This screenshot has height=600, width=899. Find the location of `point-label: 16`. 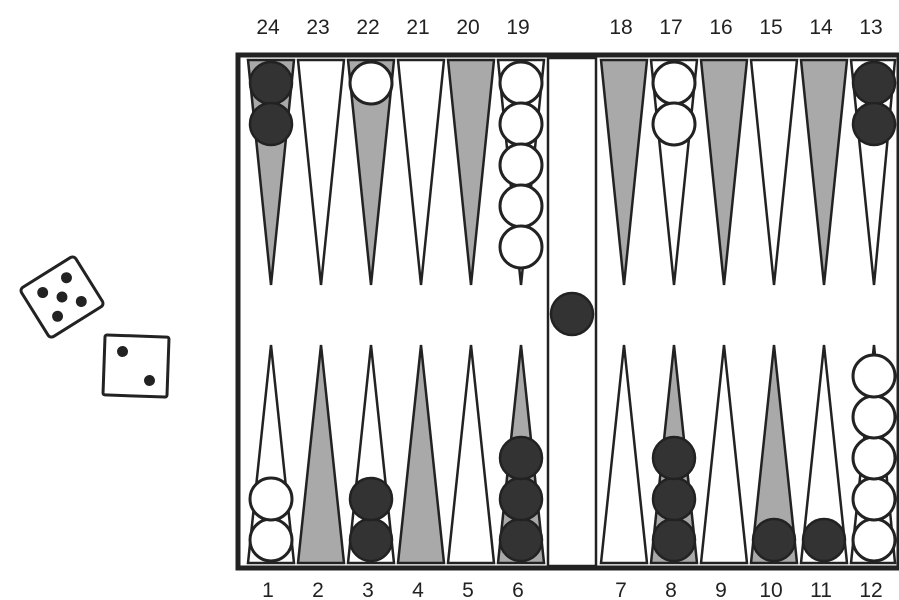

point-label: 16 is located at coordinates (720, 27).